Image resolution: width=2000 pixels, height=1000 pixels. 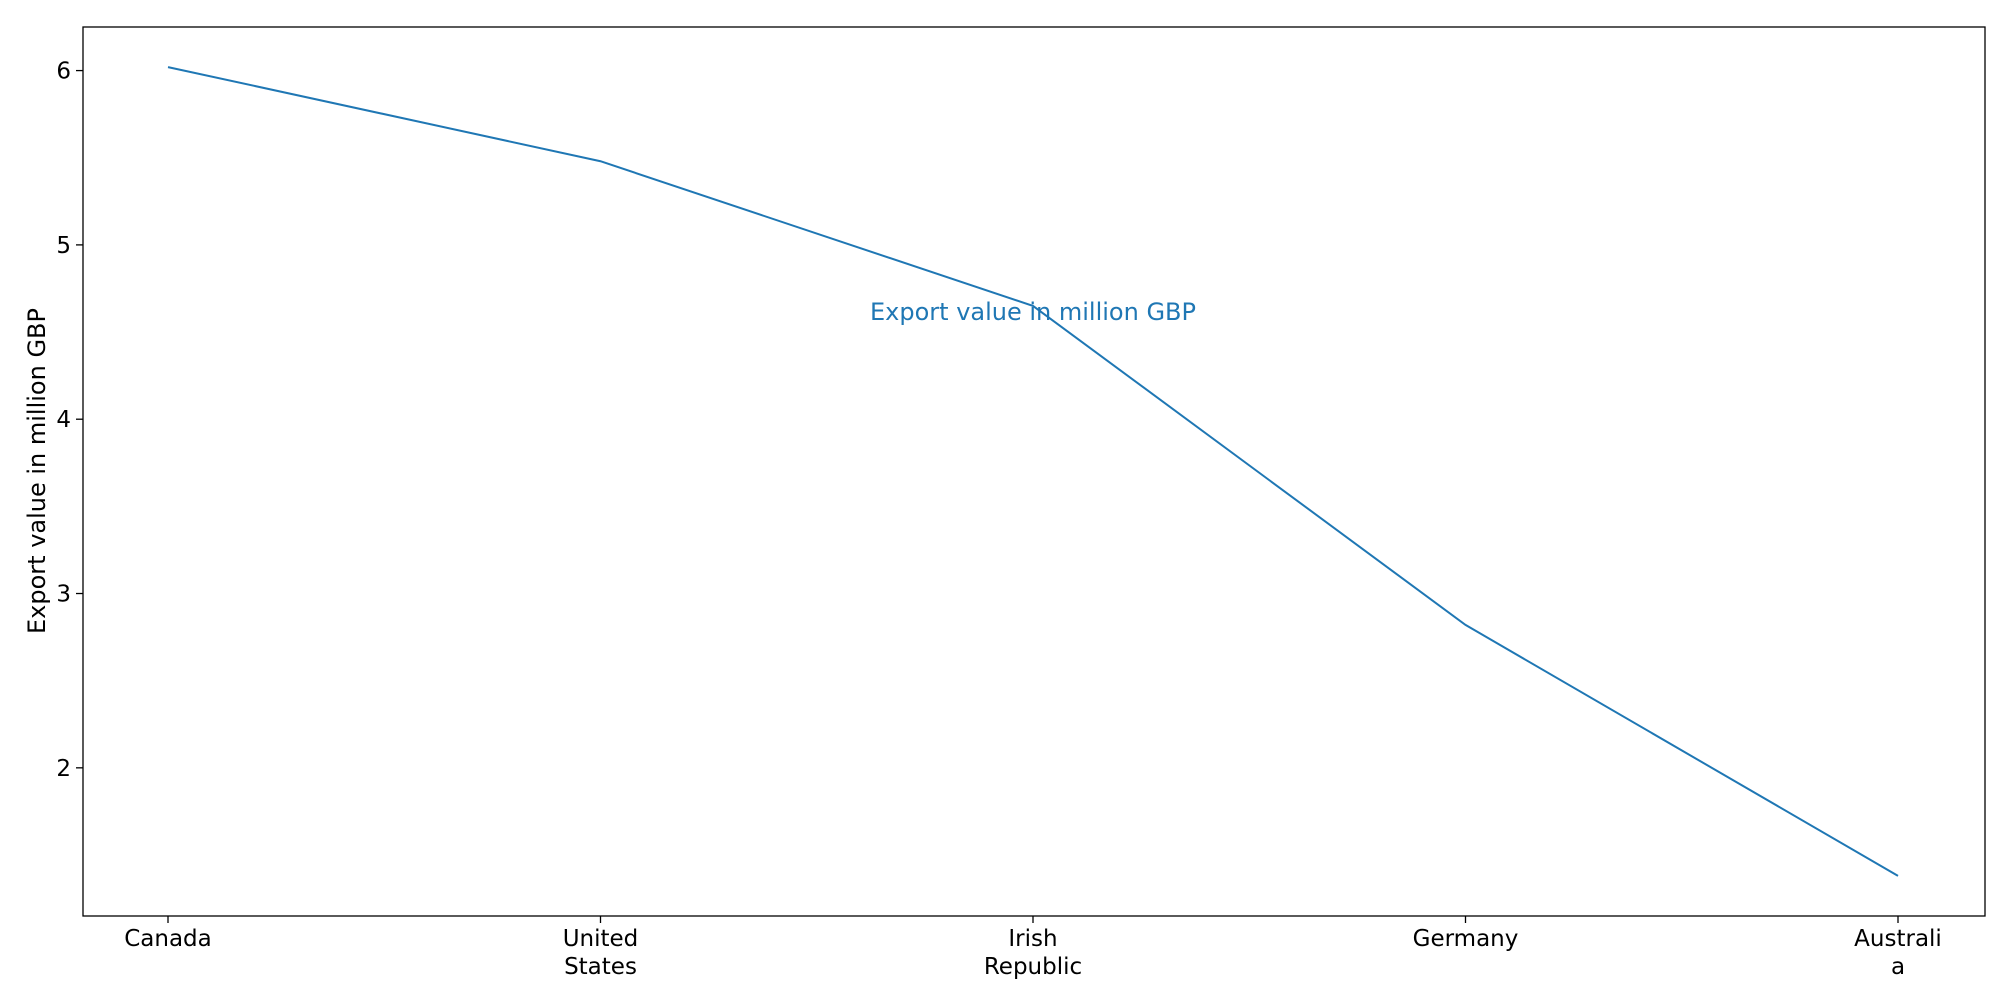 What do you see at coordinates (37, 471) in the screenshot?
I see `y-axis-label: Export value in million GBP` at bounding box center [37, 471].